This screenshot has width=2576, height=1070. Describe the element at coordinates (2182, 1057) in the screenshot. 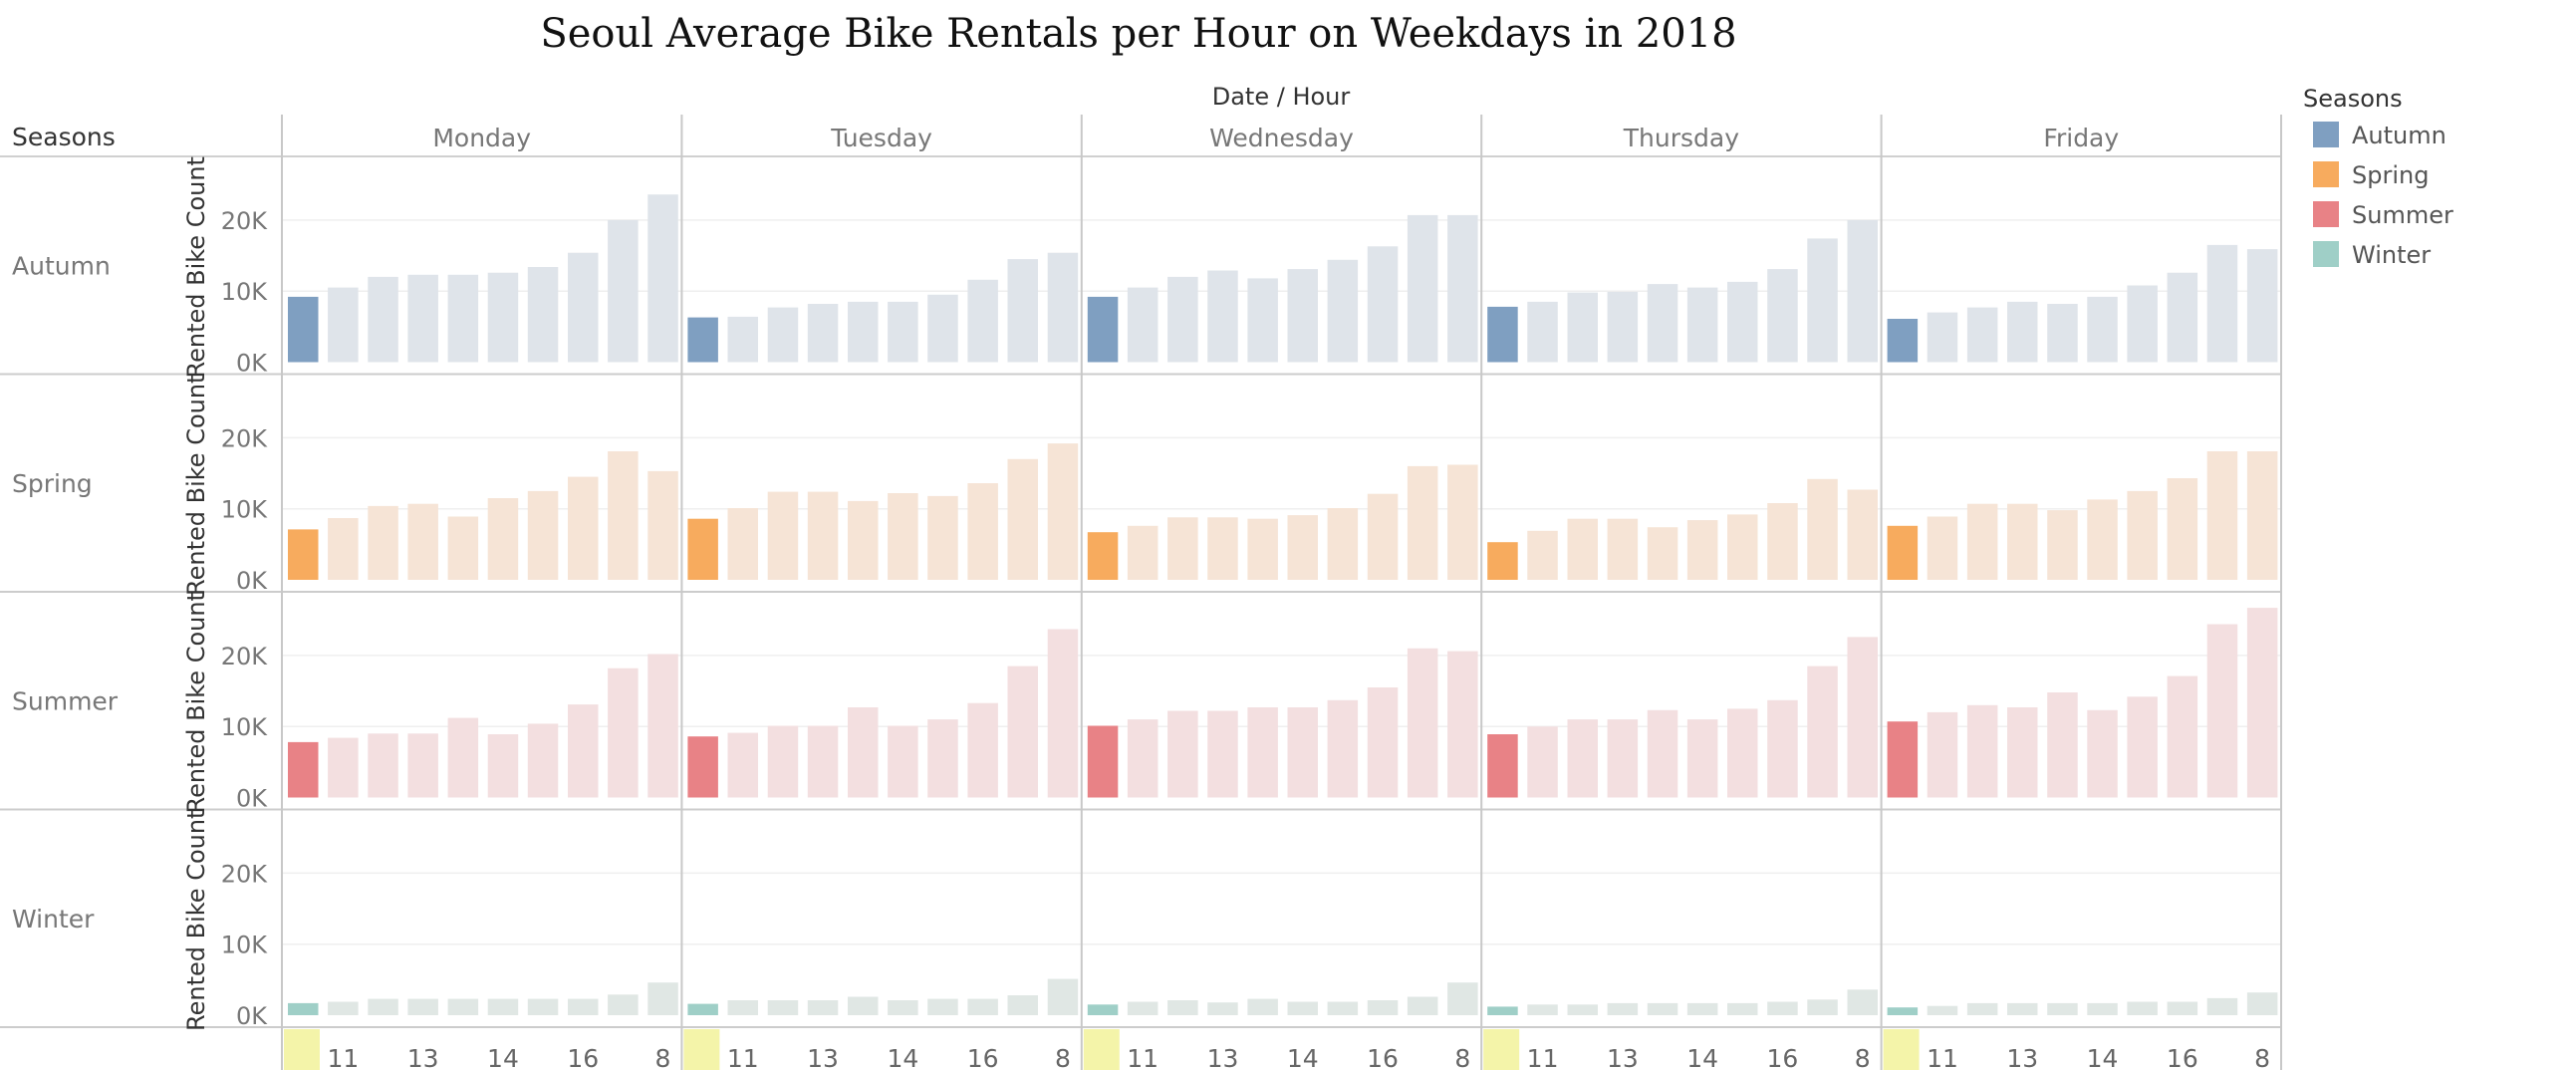

I see `x-tick-label: 16` at that location.